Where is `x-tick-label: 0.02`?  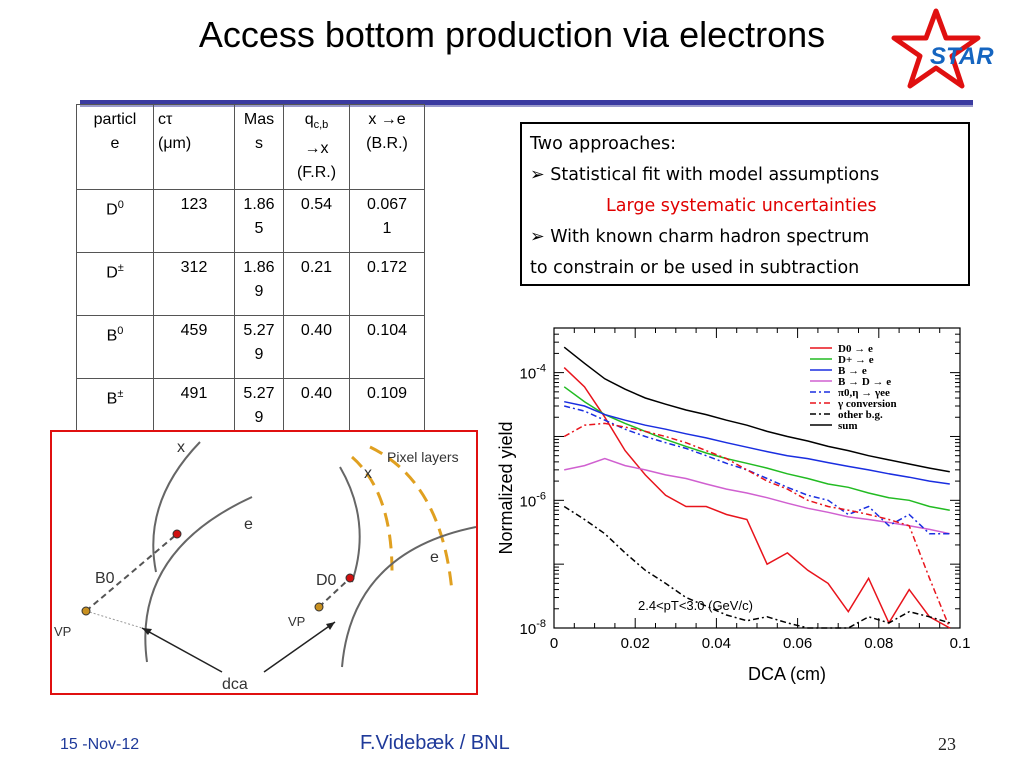
x-tick-label: 0.02 is located at coordinates (635, 643).